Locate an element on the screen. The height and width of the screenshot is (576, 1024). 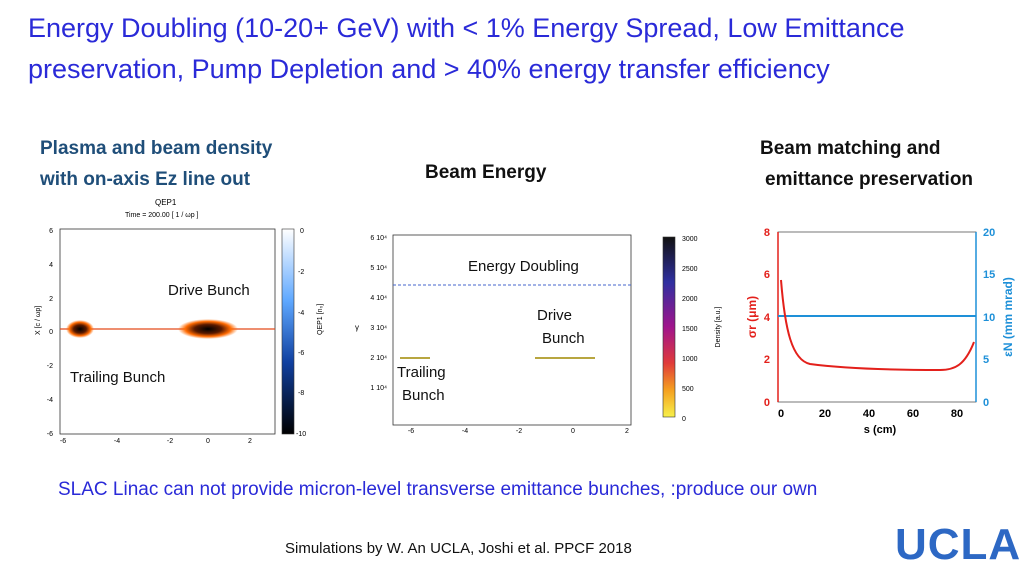
density-colorbar-label: QEP1 [n₀] is located at coordinates (320, 319).